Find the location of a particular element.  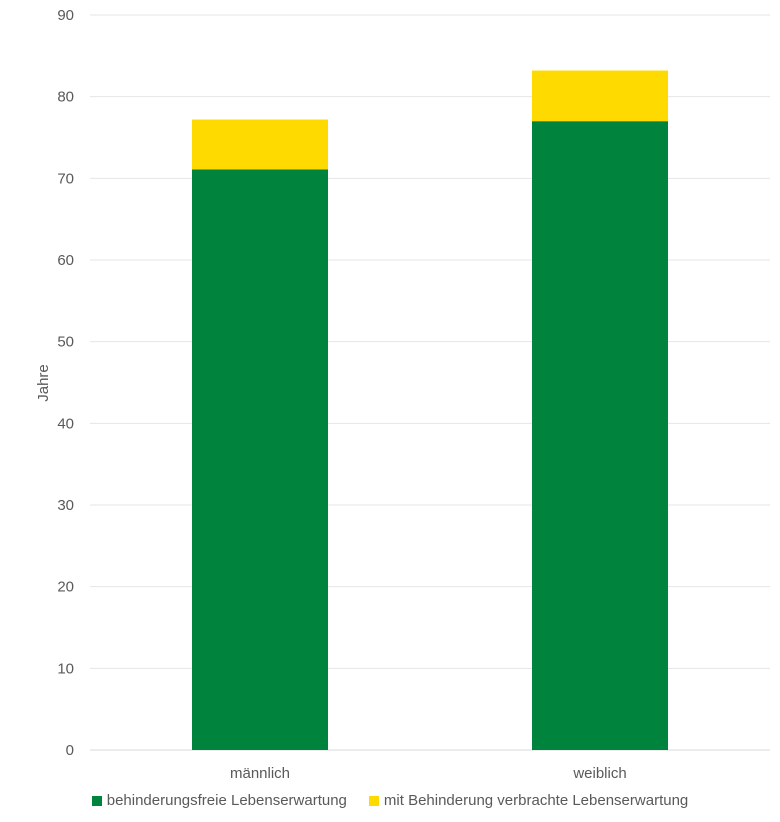

y-tick-label: 60 is located at coordinates (65, 260).